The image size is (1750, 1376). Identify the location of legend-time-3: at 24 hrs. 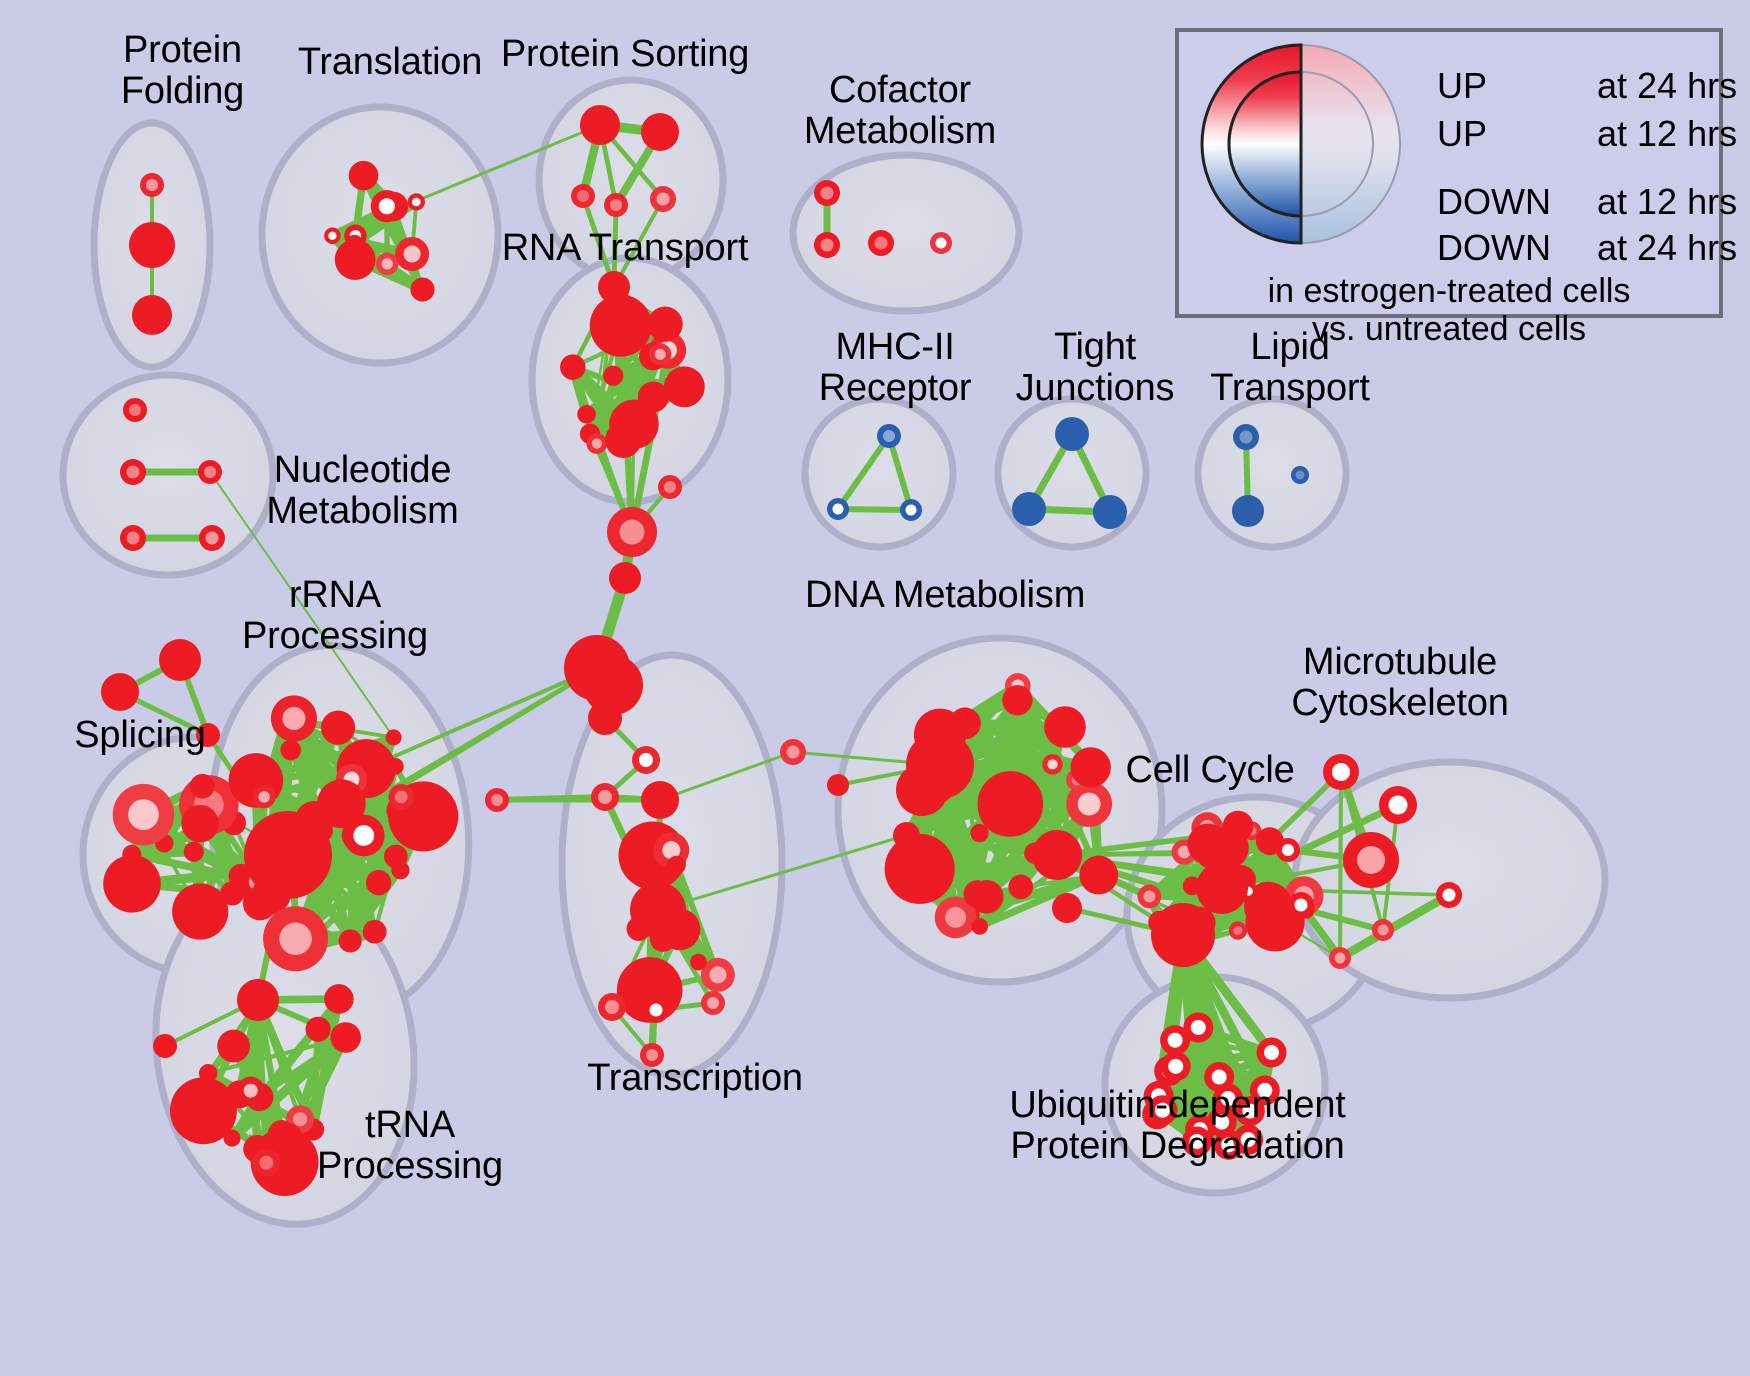
(1667, 247).